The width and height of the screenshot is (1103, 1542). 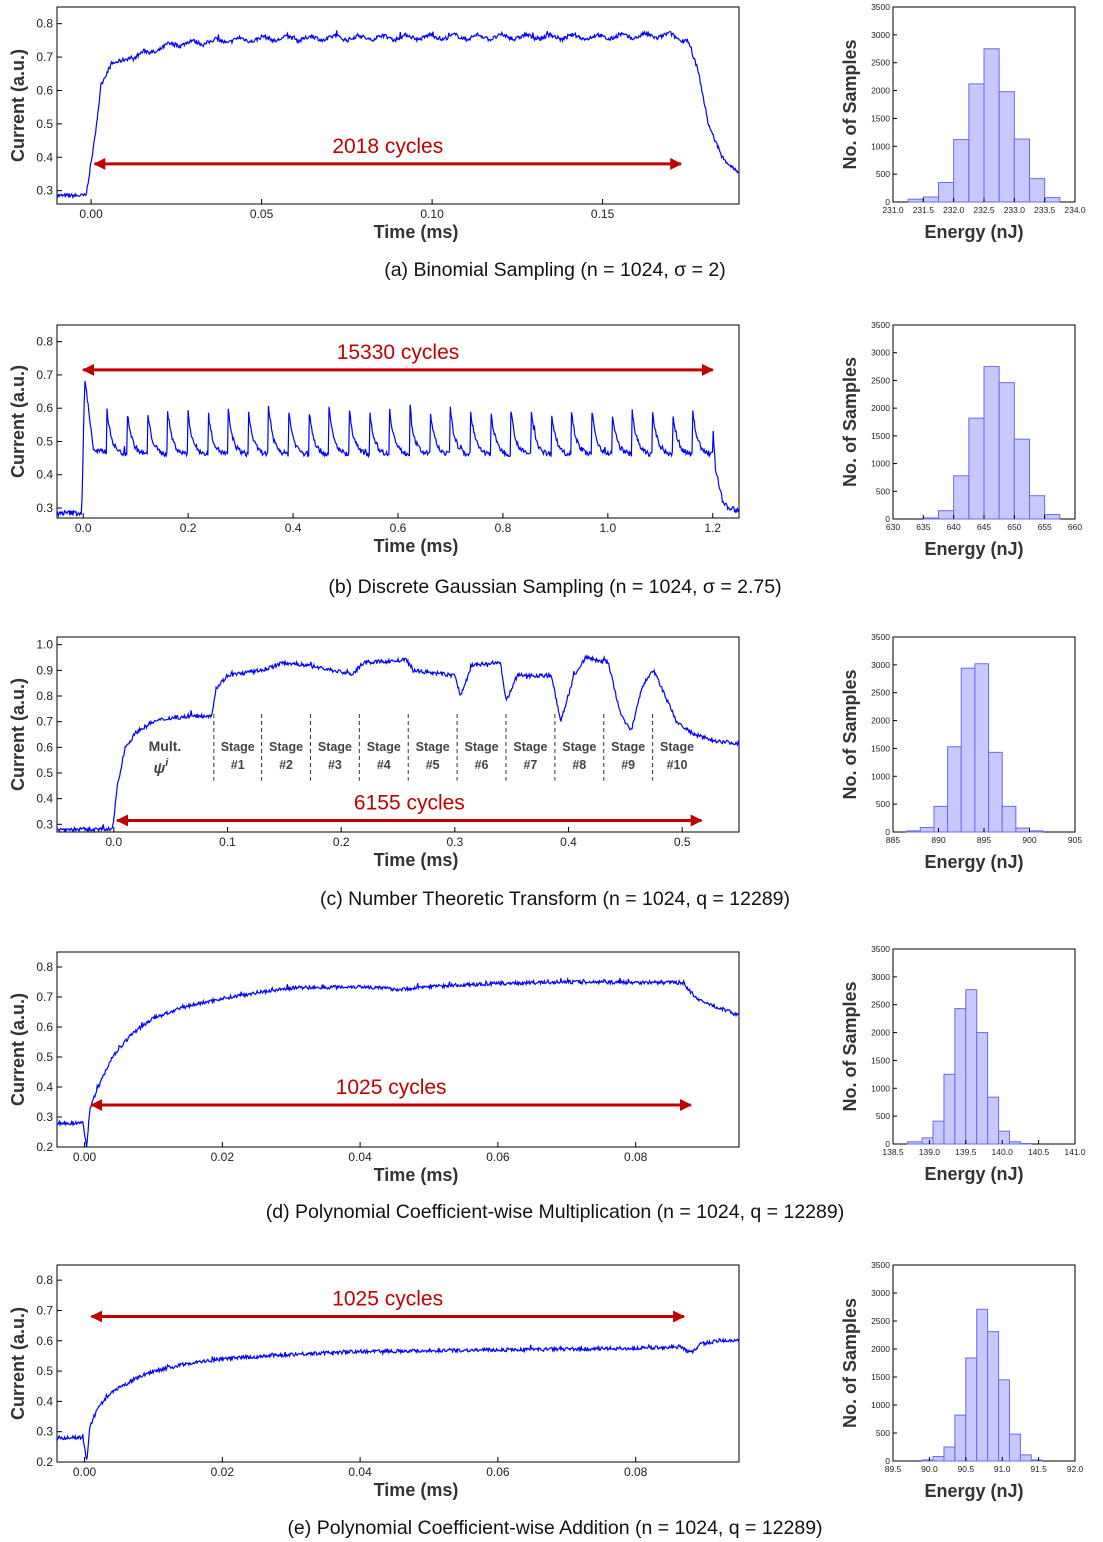 I want to click on hist-y-tick-label: 2500, so click(x=880, y=693).